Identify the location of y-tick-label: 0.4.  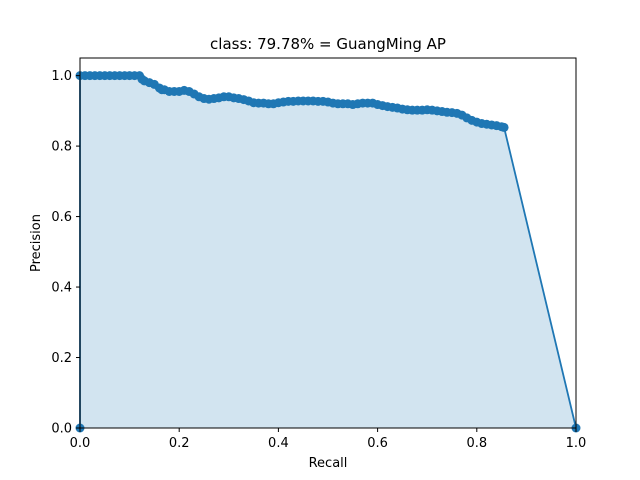
(61, 288).